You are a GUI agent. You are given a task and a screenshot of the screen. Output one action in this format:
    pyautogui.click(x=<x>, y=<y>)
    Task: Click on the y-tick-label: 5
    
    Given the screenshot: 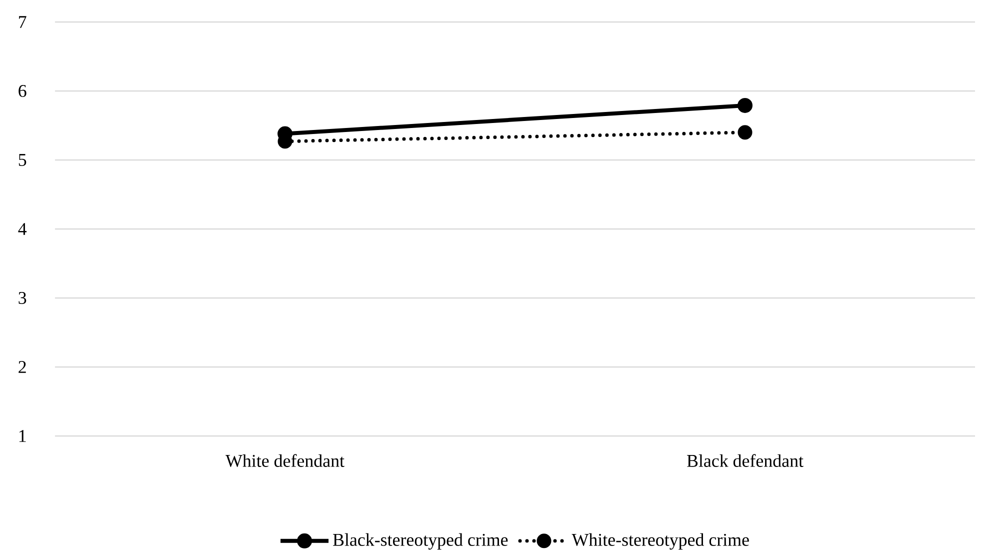 What is the action you would take?
    pyautogui.click(x=22, y=160)
    